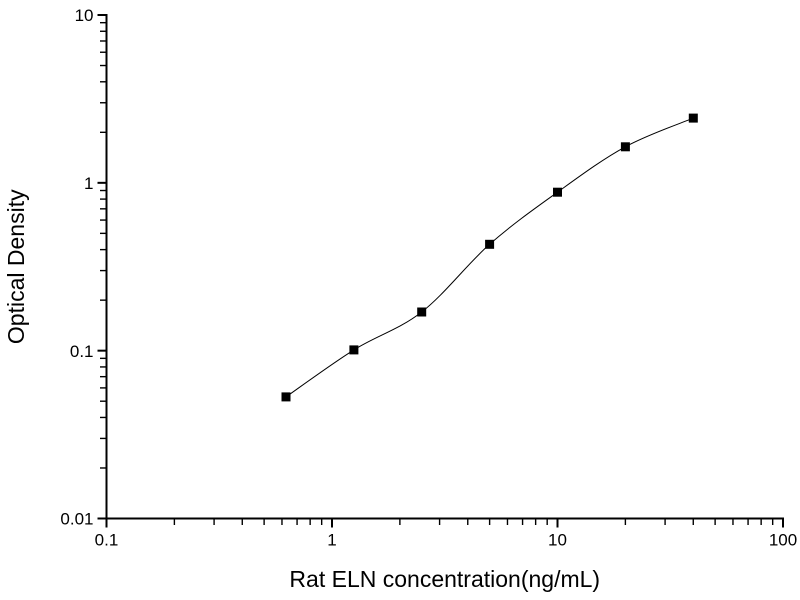 Image resolution: width=800 pixels, height=600 pixels. What do you see at coordinates (783, 540) in the screenshot?
I see `x-tick-label: 100` at bounding box center [783, 540].